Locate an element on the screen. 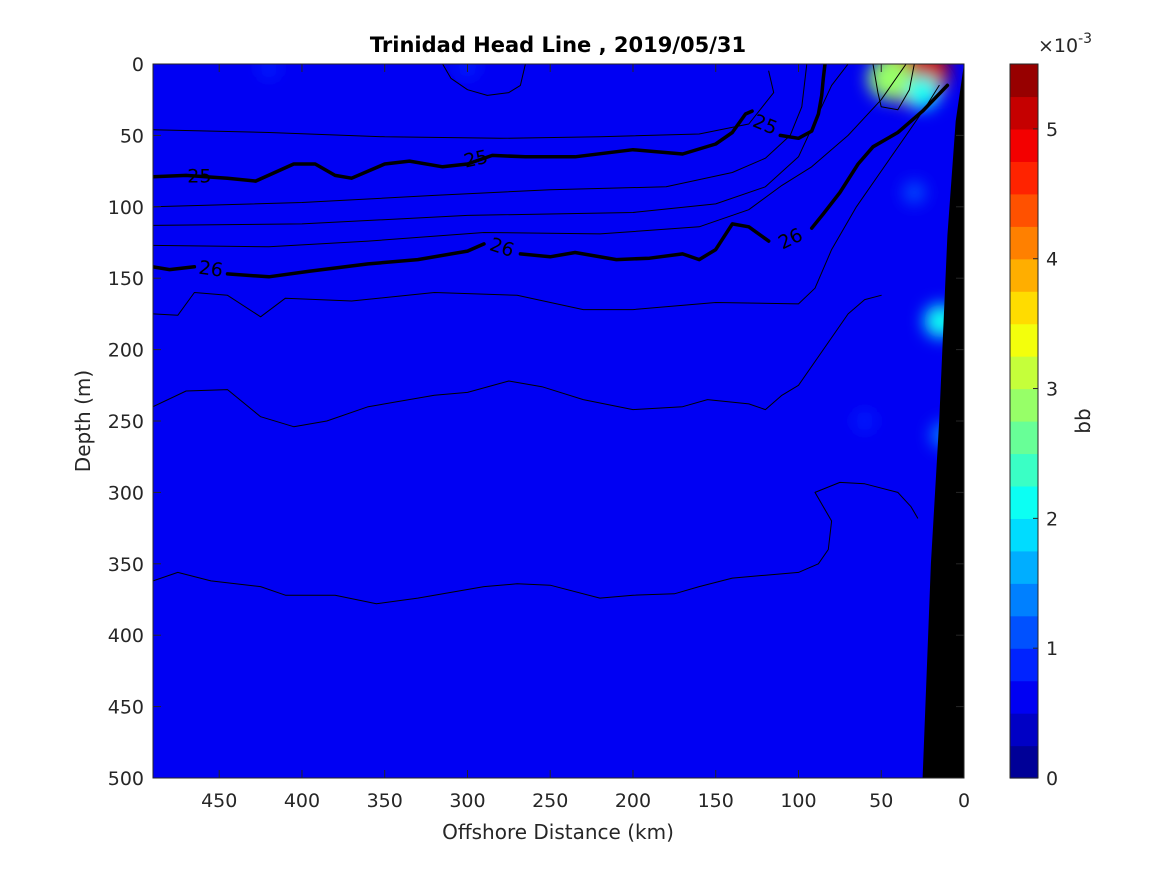  colorbar-exponent: ×10⁻³ is located at coordinates (1065, 44).